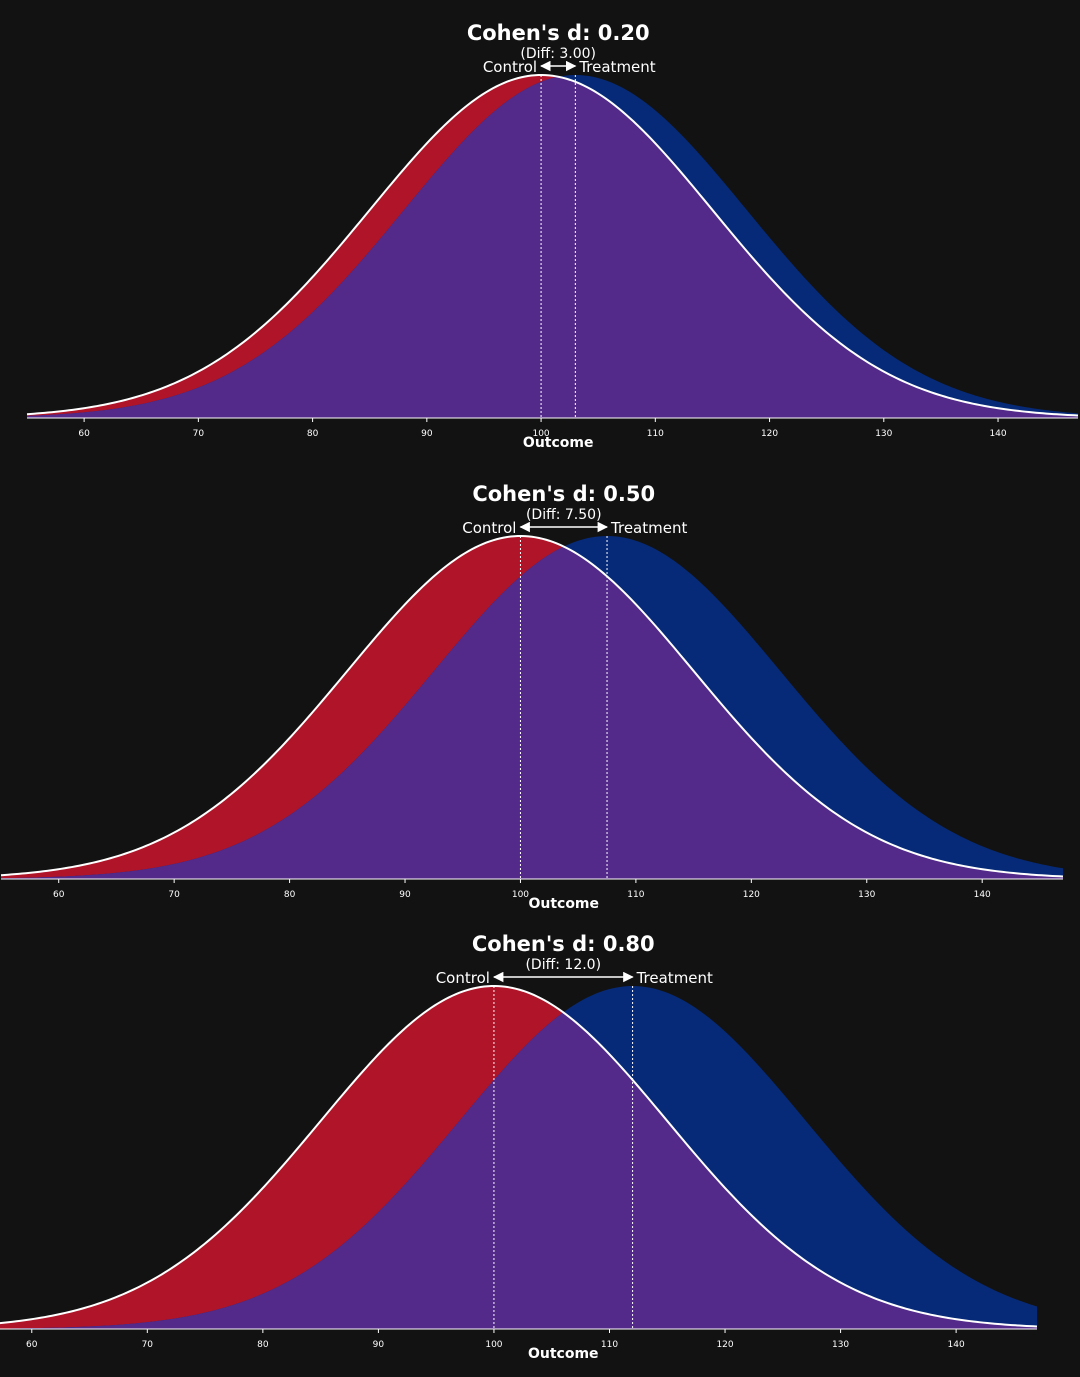 Image resolution: width=1080 pixels, height=1377 pixels. What do you see at coordinates (558, 33) in the screenshot?
I see `chart-title: Cohen's d: 0.20` at bounding box center [558, 33].